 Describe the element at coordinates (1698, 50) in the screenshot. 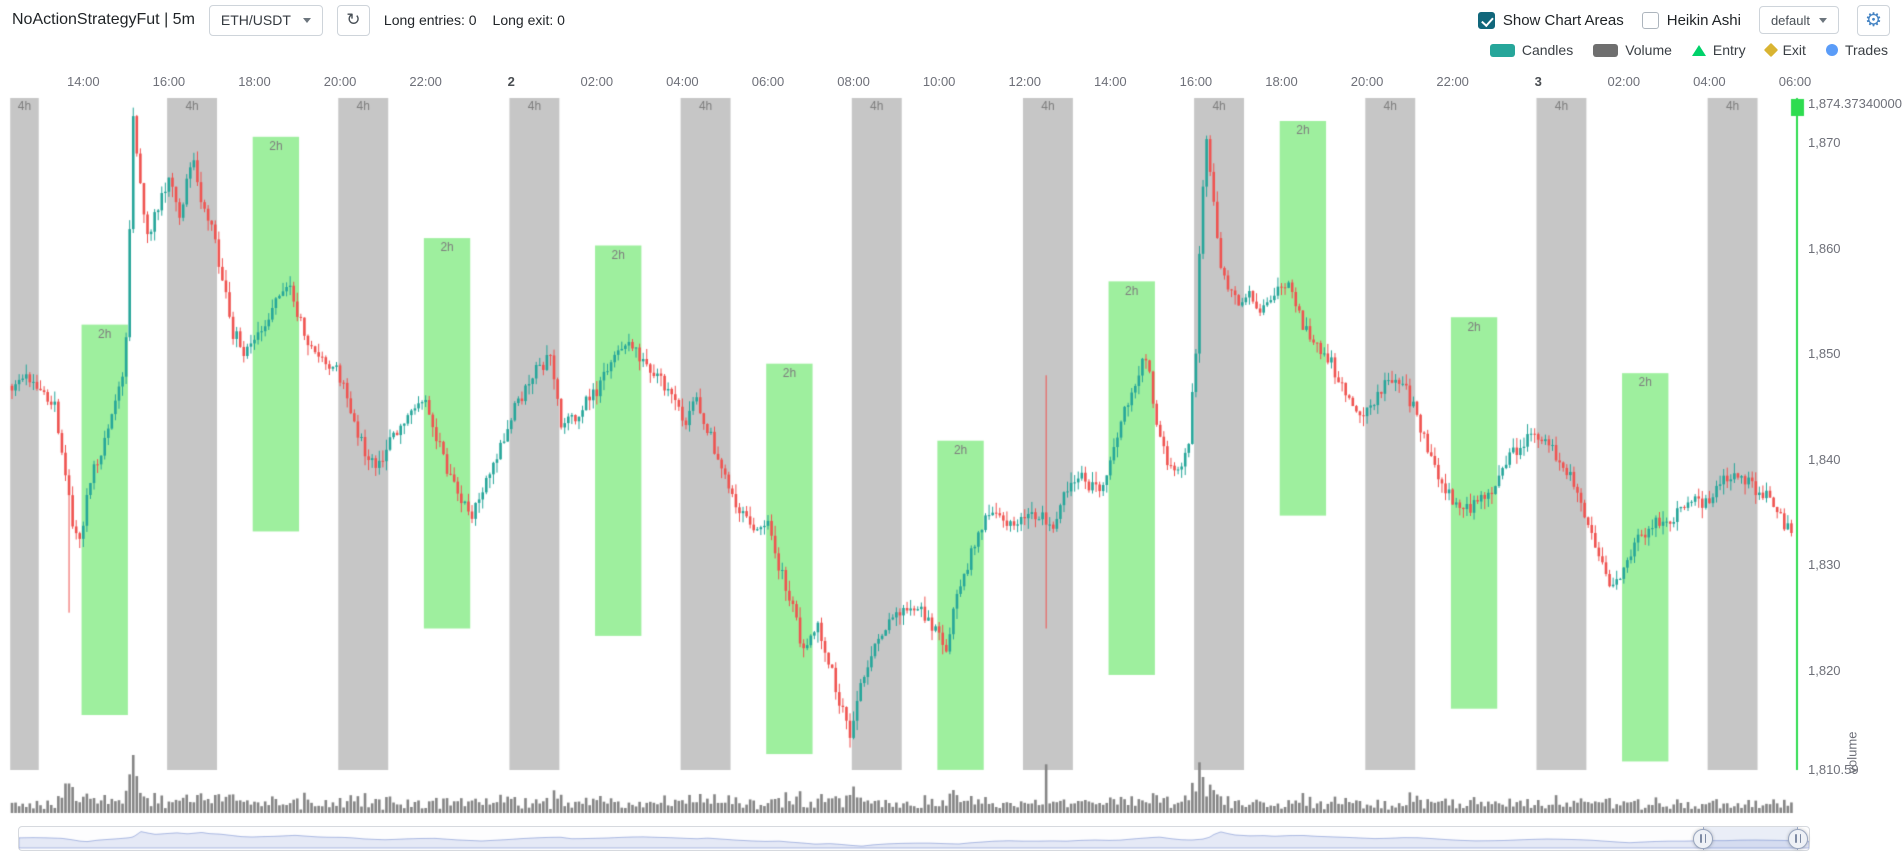

I see `entry-swatch-icon` at that location.